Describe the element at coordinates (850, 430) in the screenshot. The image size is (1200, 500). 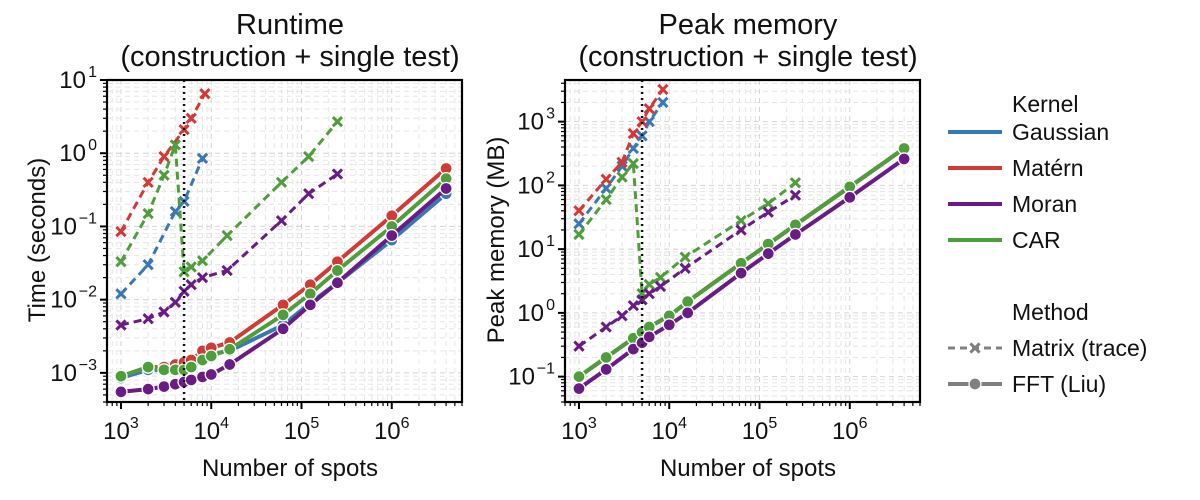
I see `memory-x-tick-label: 10⁶` at that location.